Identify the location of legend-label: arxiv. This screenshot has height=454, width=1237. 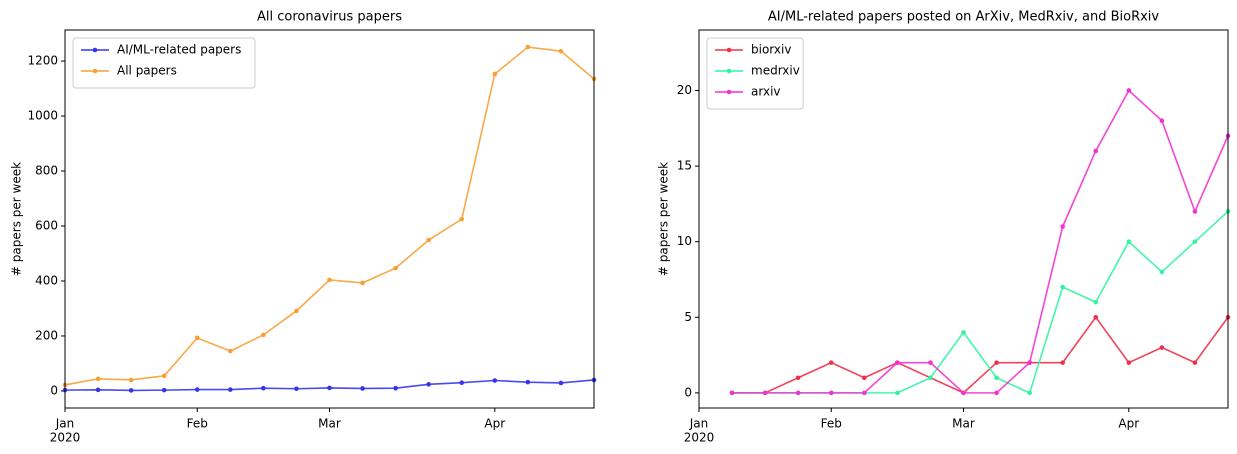
(766, 92).